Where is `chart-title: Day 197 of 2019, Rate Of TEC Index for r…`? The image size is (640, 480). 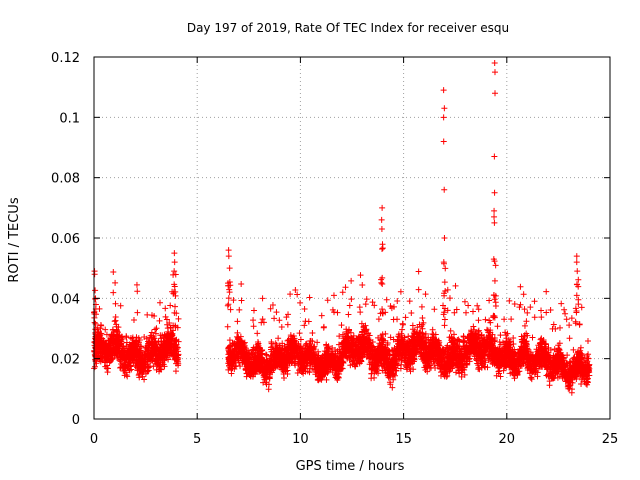 chart-title: Day 197 of 2019, Rate Of TEC Index for r… is located at coordinates (348, 28).